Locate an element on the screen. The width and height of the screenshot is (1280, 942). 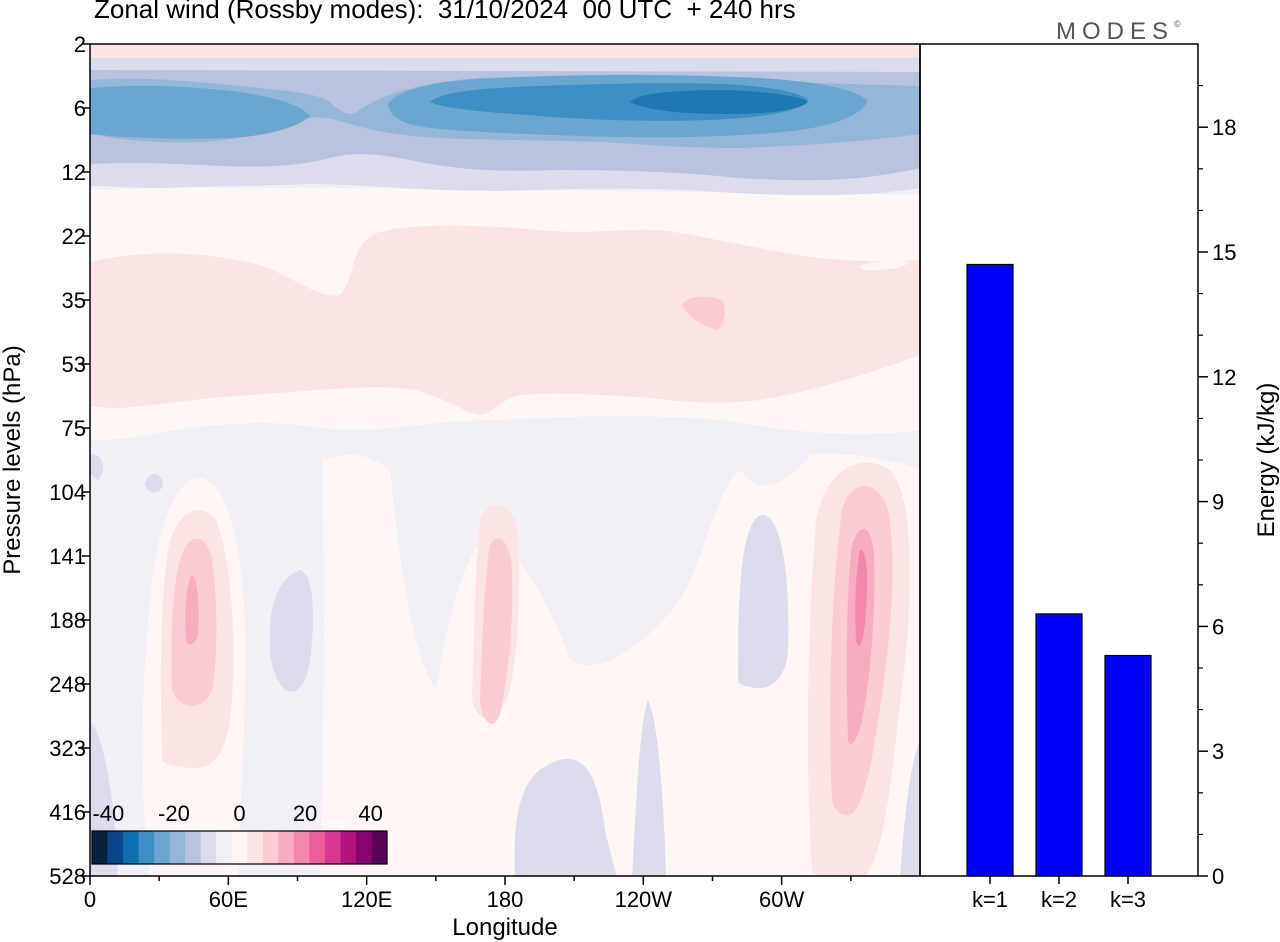
contour-core-180-mid is located at coordinates (496, 631).